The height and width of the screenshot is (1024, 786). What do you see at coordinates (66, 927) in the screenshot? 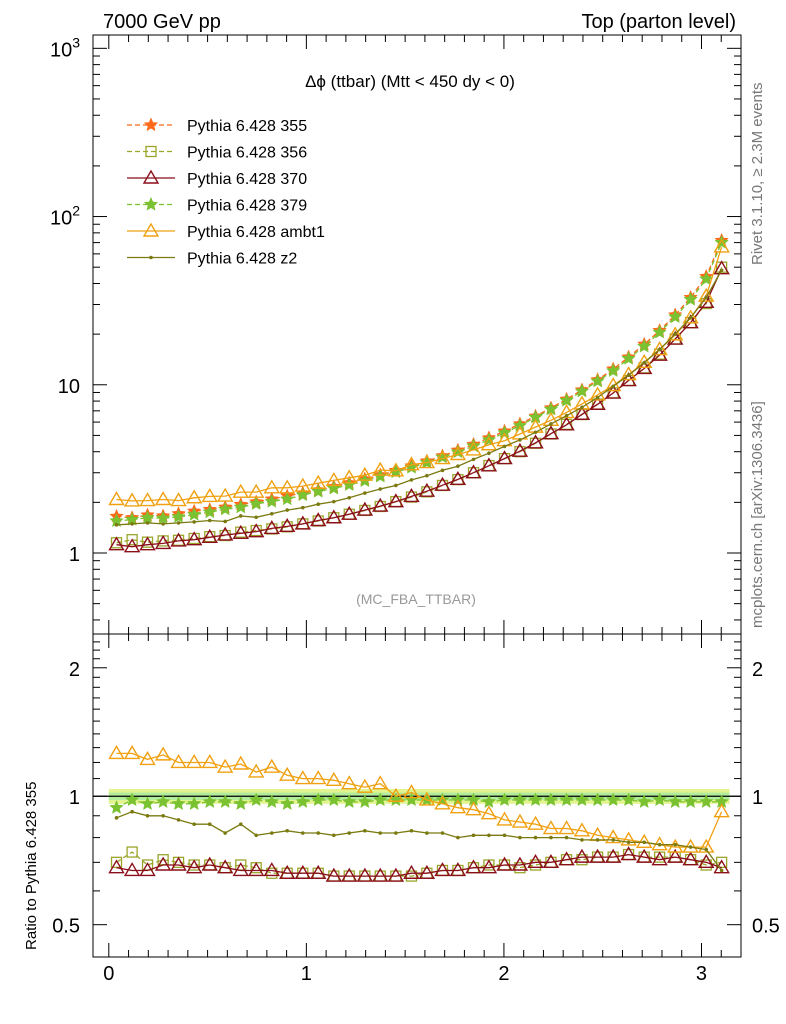
I see `ratio-y-tick-label: 0.5` at bounding box center [66, 927].